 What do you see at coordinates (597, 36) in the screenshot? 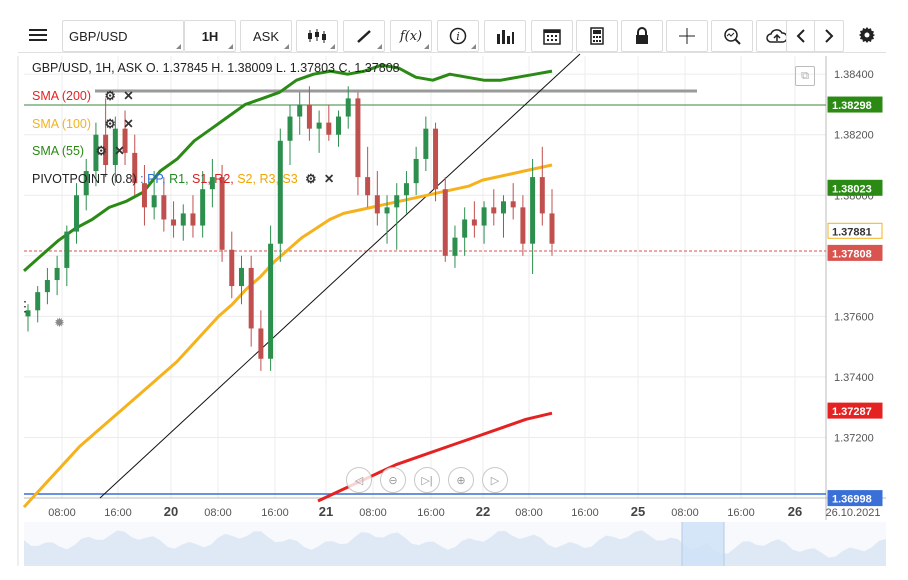
I see `calculator-icon` at bounding box center [597, 36].